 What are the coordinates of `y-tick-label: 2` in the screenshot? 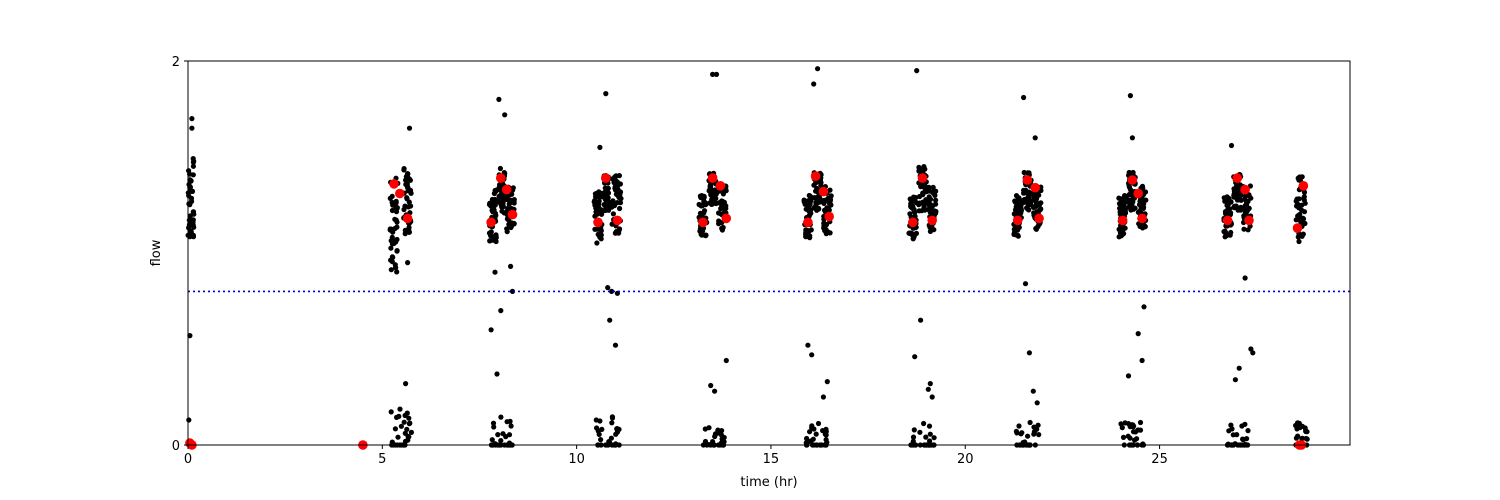 It's located at (176, 62).